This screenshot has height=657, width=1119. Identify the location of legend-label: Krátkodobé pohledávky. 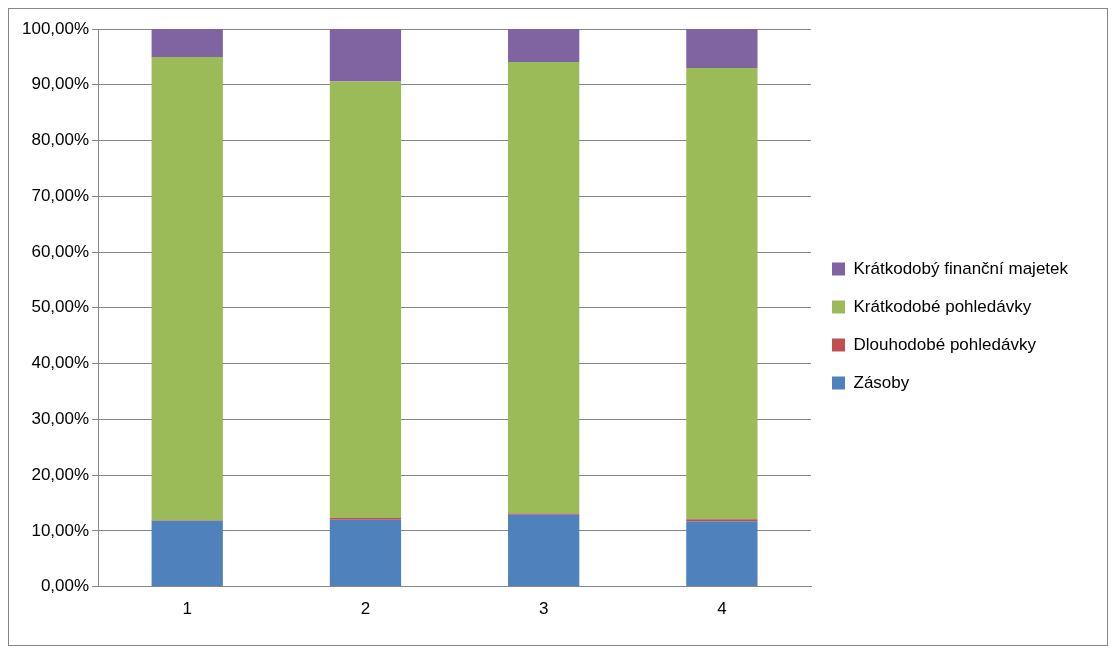
(942, 306).